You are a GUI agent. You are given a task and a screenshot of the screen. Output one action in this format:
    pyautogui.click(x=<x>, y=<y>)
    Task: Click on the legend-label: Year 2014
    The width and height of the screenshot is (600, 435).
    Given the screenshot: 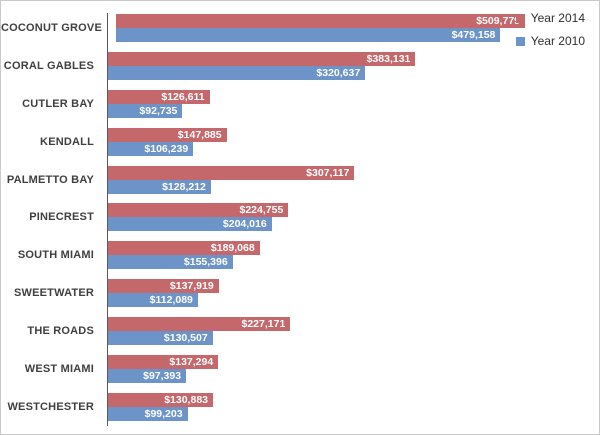 What is the action you would take?
    pyautogui.click(x=557, y=18)
    